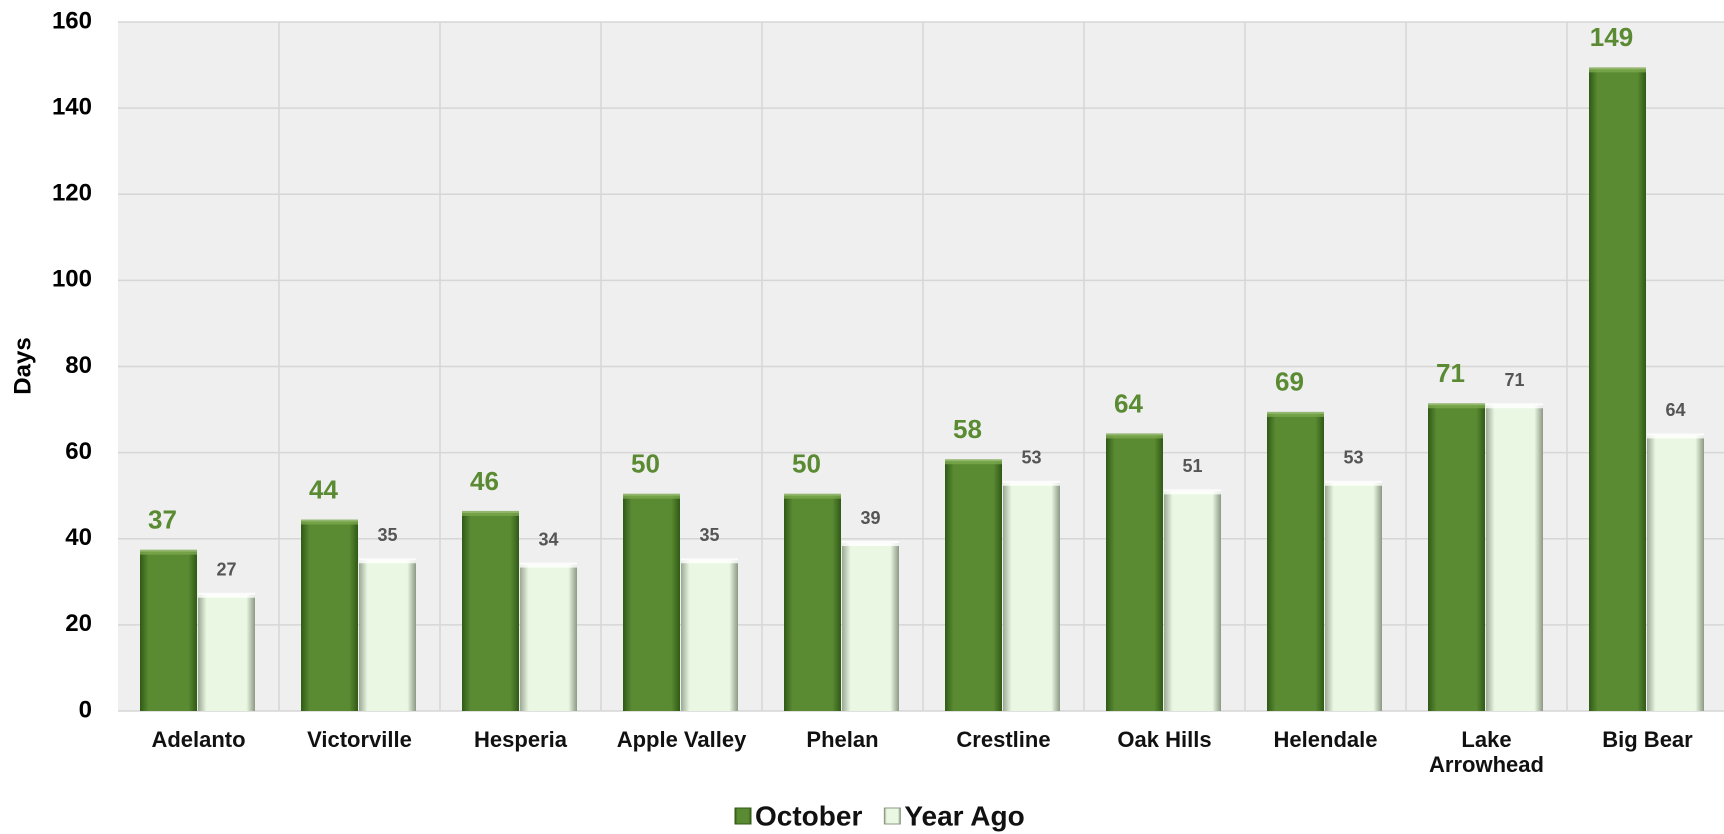 Image resolution: width=1724 pixels, height=834 pixels. What do you see at coordinates (198, 739) in the screenshot?
I see `x-tick-label: Adelanto` at bounding box center [198, 739].